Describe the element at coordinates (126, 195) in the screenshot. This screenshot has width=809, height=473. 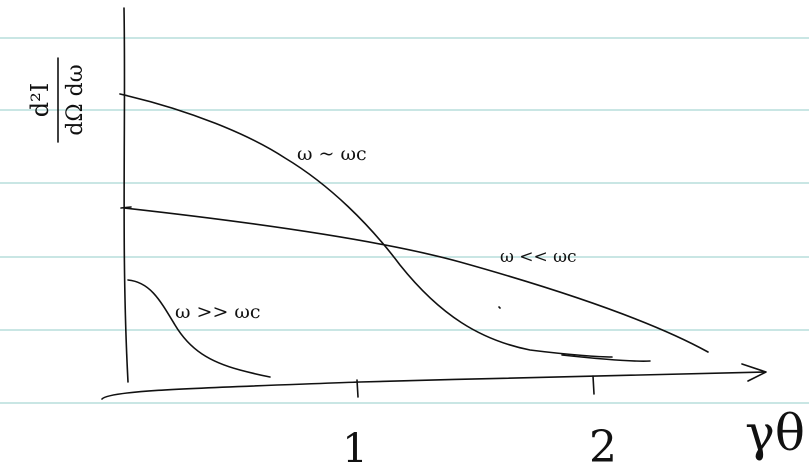
I see `y-axis` at that location.